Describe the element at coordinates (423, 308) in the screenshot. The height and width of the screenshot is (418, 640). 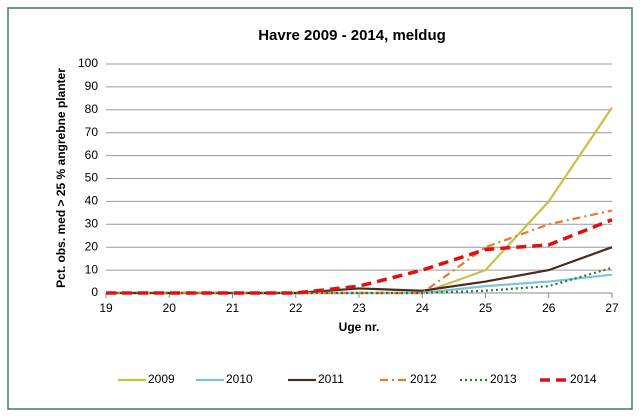
I see `x-tick-label: 24` at that location.